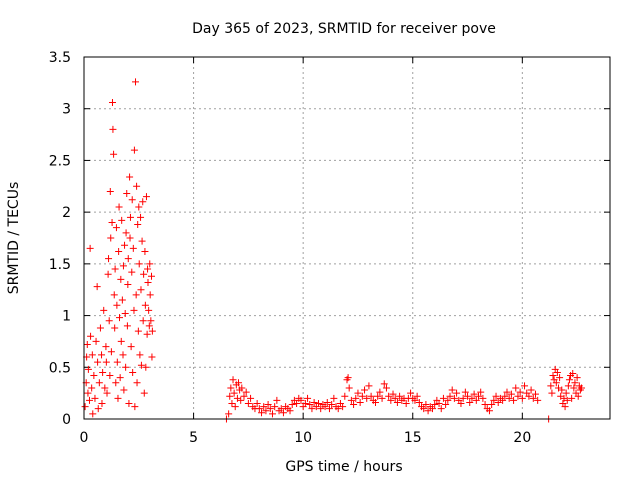 The width and height of the screenshot is (640, 480). Describe the element at coordinates (60, 239) in the screenshot. I see `y-tick-labels: 0 0.5 1 1.5 2 2.5 3 3.5` at that location.